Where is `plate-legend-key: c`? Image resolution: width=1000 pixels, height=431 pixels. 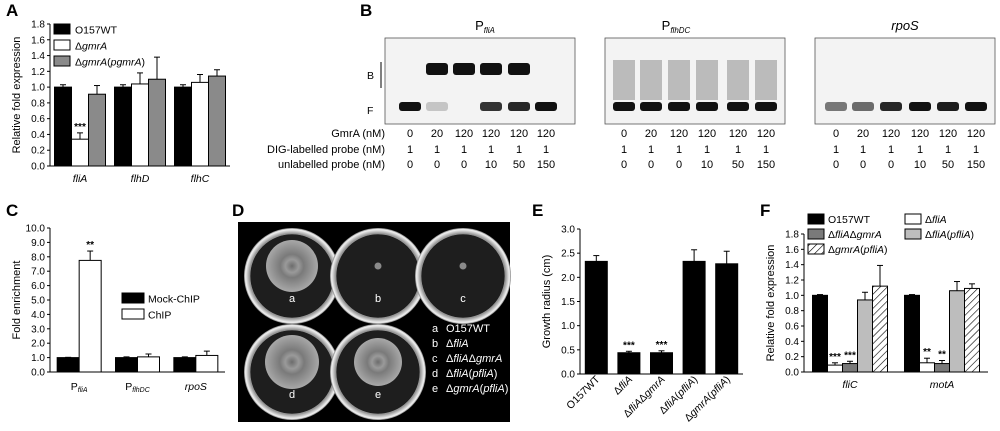
plate-legend-key: c is located at coordinates (435, 359).